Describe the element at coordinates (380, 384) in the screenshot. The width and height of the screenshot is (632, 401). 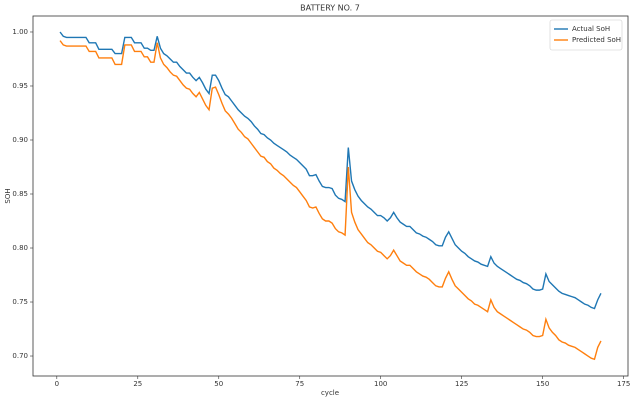
I see `x-tick-label: 100` at that location.